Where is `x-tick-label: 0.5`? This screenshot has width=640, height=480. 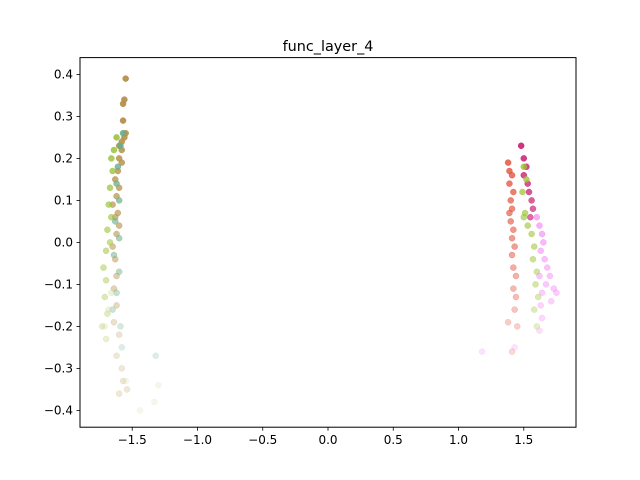
x-tick-label: 0.5 is located at coordinates (393, 440).